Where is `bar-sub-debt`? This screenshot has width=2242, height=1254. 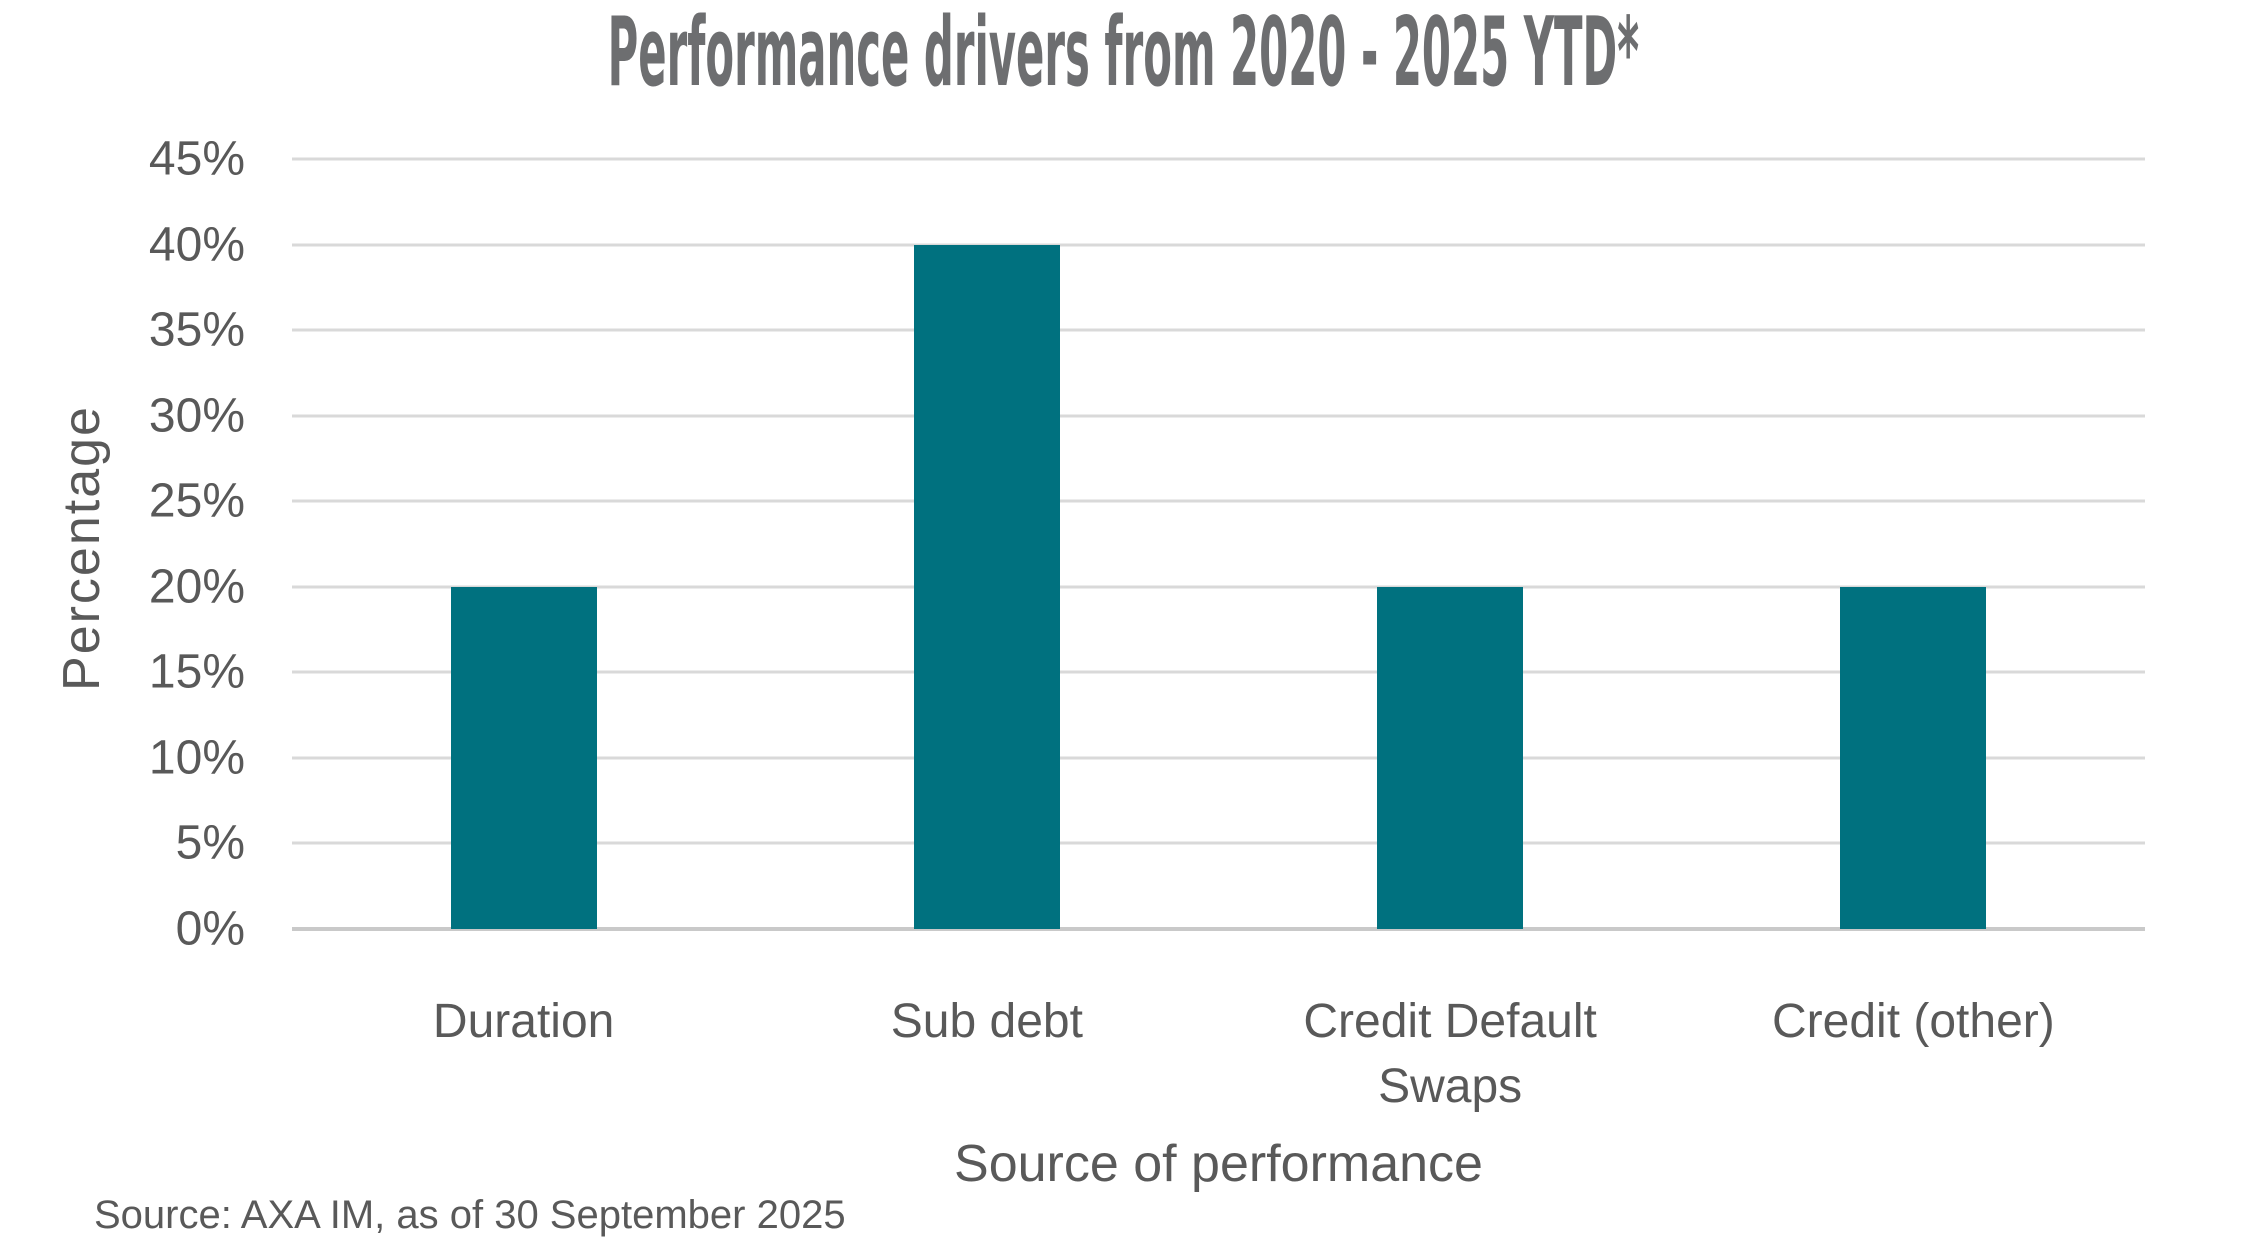 bar-sub-debt is located at coordinates (986, 586).